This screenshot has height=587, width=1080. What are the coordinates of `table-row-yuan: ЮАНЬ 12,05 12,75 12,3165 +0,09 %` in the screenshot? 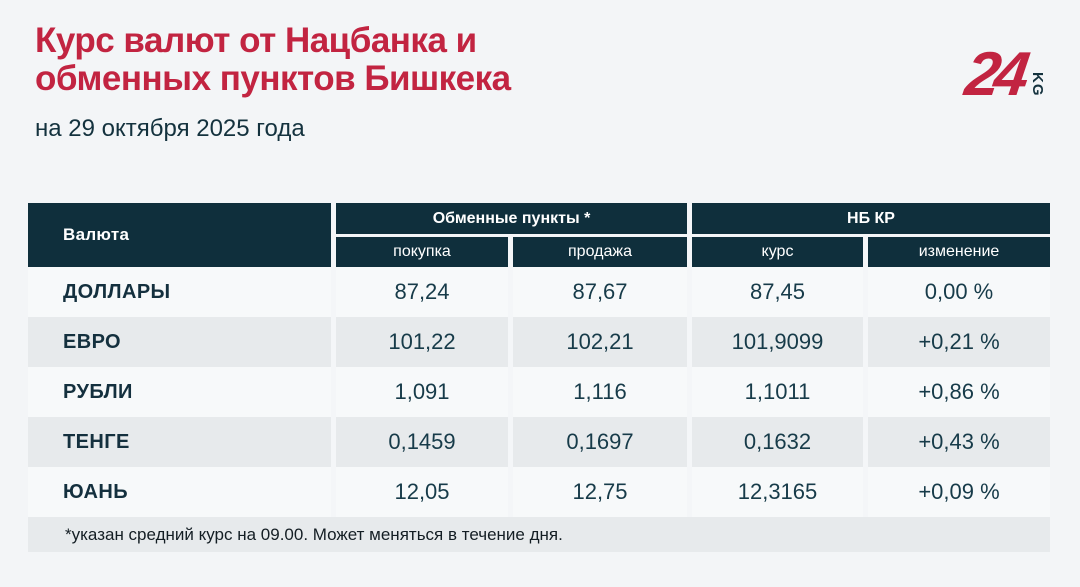 It's located at (539, 492).